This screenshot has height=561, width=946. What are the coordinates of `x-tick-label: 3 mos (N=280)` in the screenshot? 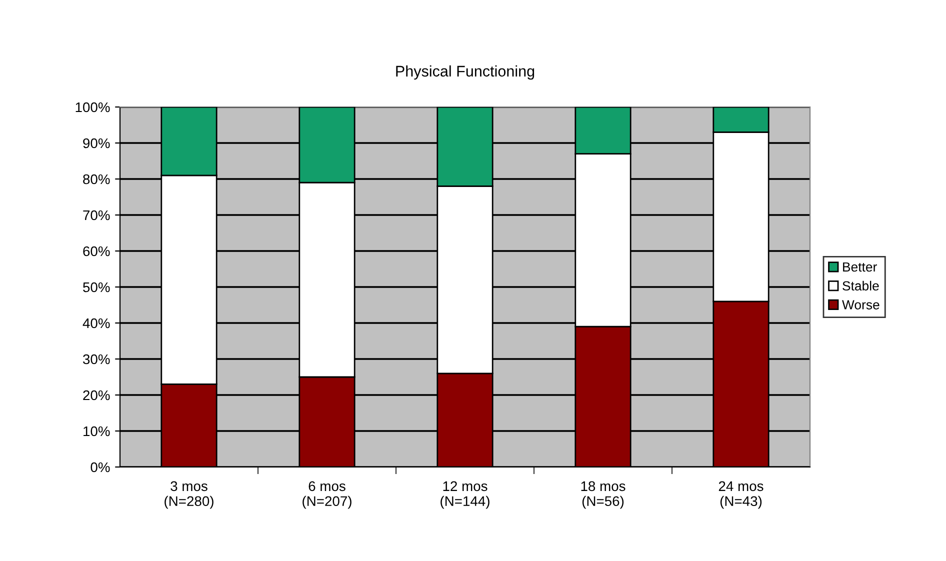 It's located at (189, 495).